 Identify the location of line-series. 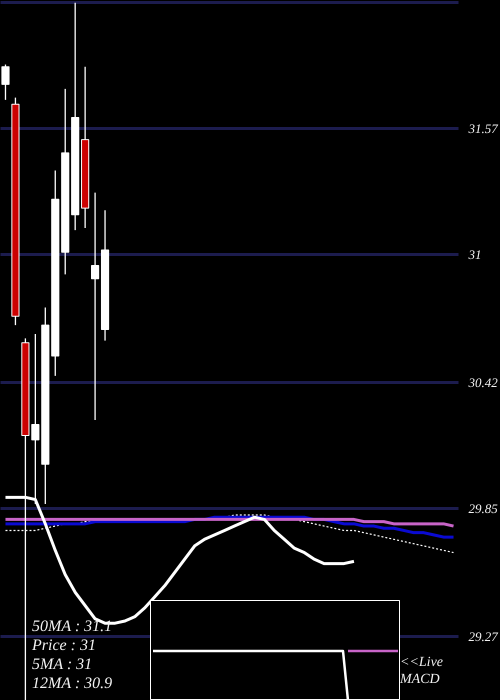
(230, 523).